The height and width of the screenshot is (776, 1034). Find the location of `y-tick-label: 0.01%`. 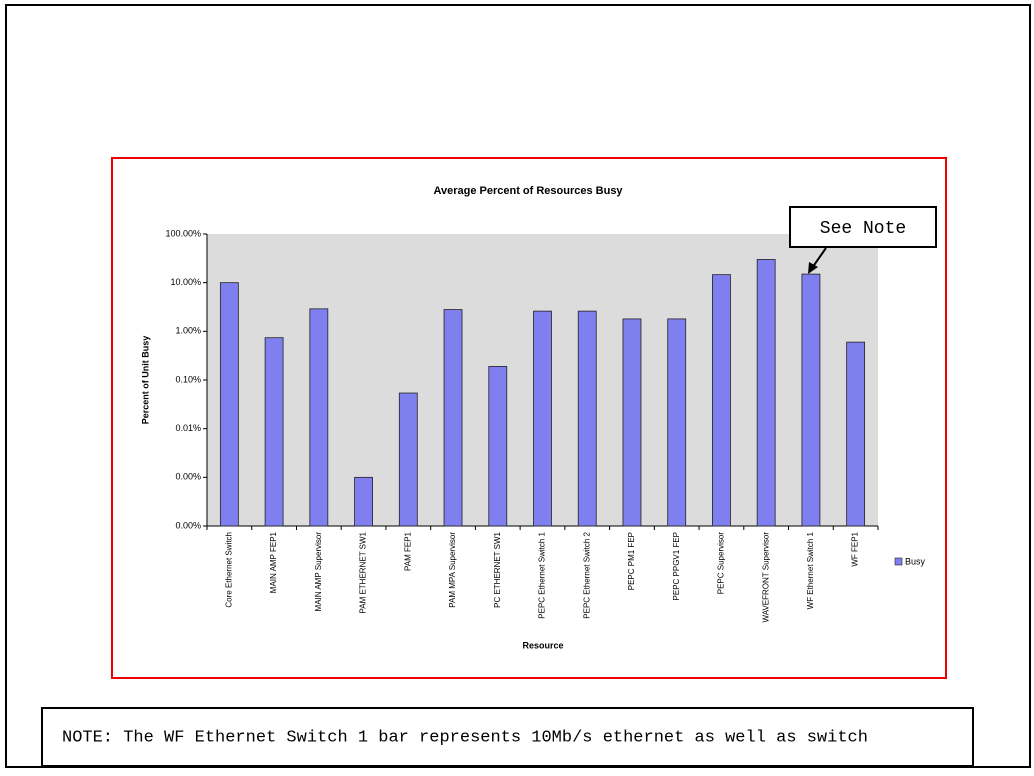

y-tick-label: 0.01% is located at coordinates (188, 428).